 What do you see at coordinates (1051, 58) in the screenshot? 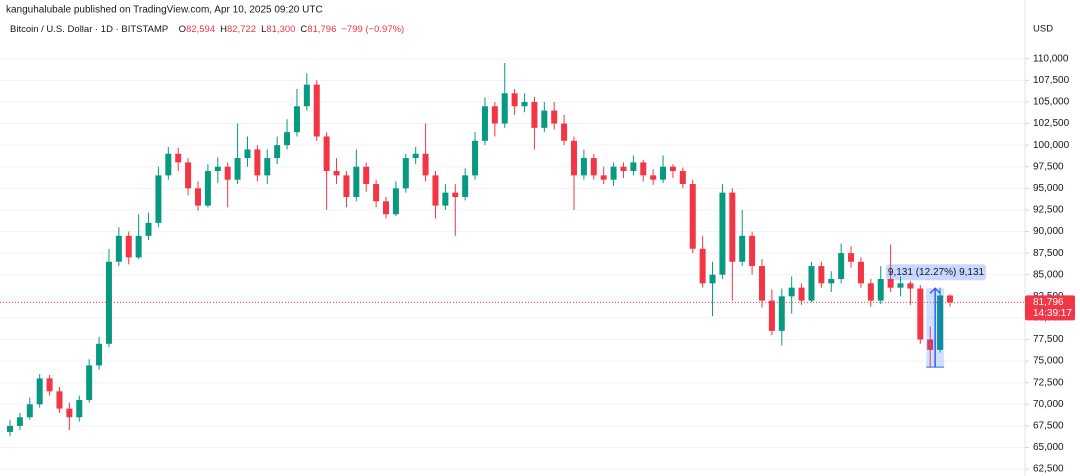
I see `y-tick-label: 110,000` at bounding box center [1051, 58].